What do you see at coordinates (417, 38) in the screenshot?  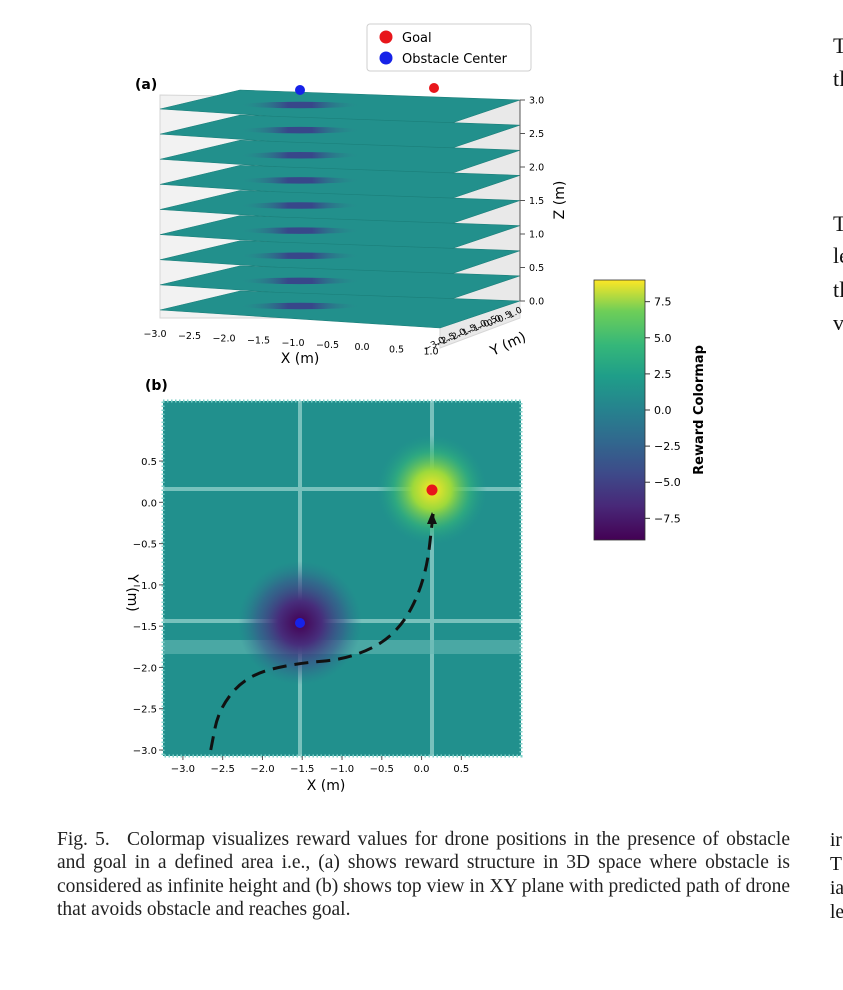 I see `legend-goal-label: Goal` at bounding box center [417, 38].